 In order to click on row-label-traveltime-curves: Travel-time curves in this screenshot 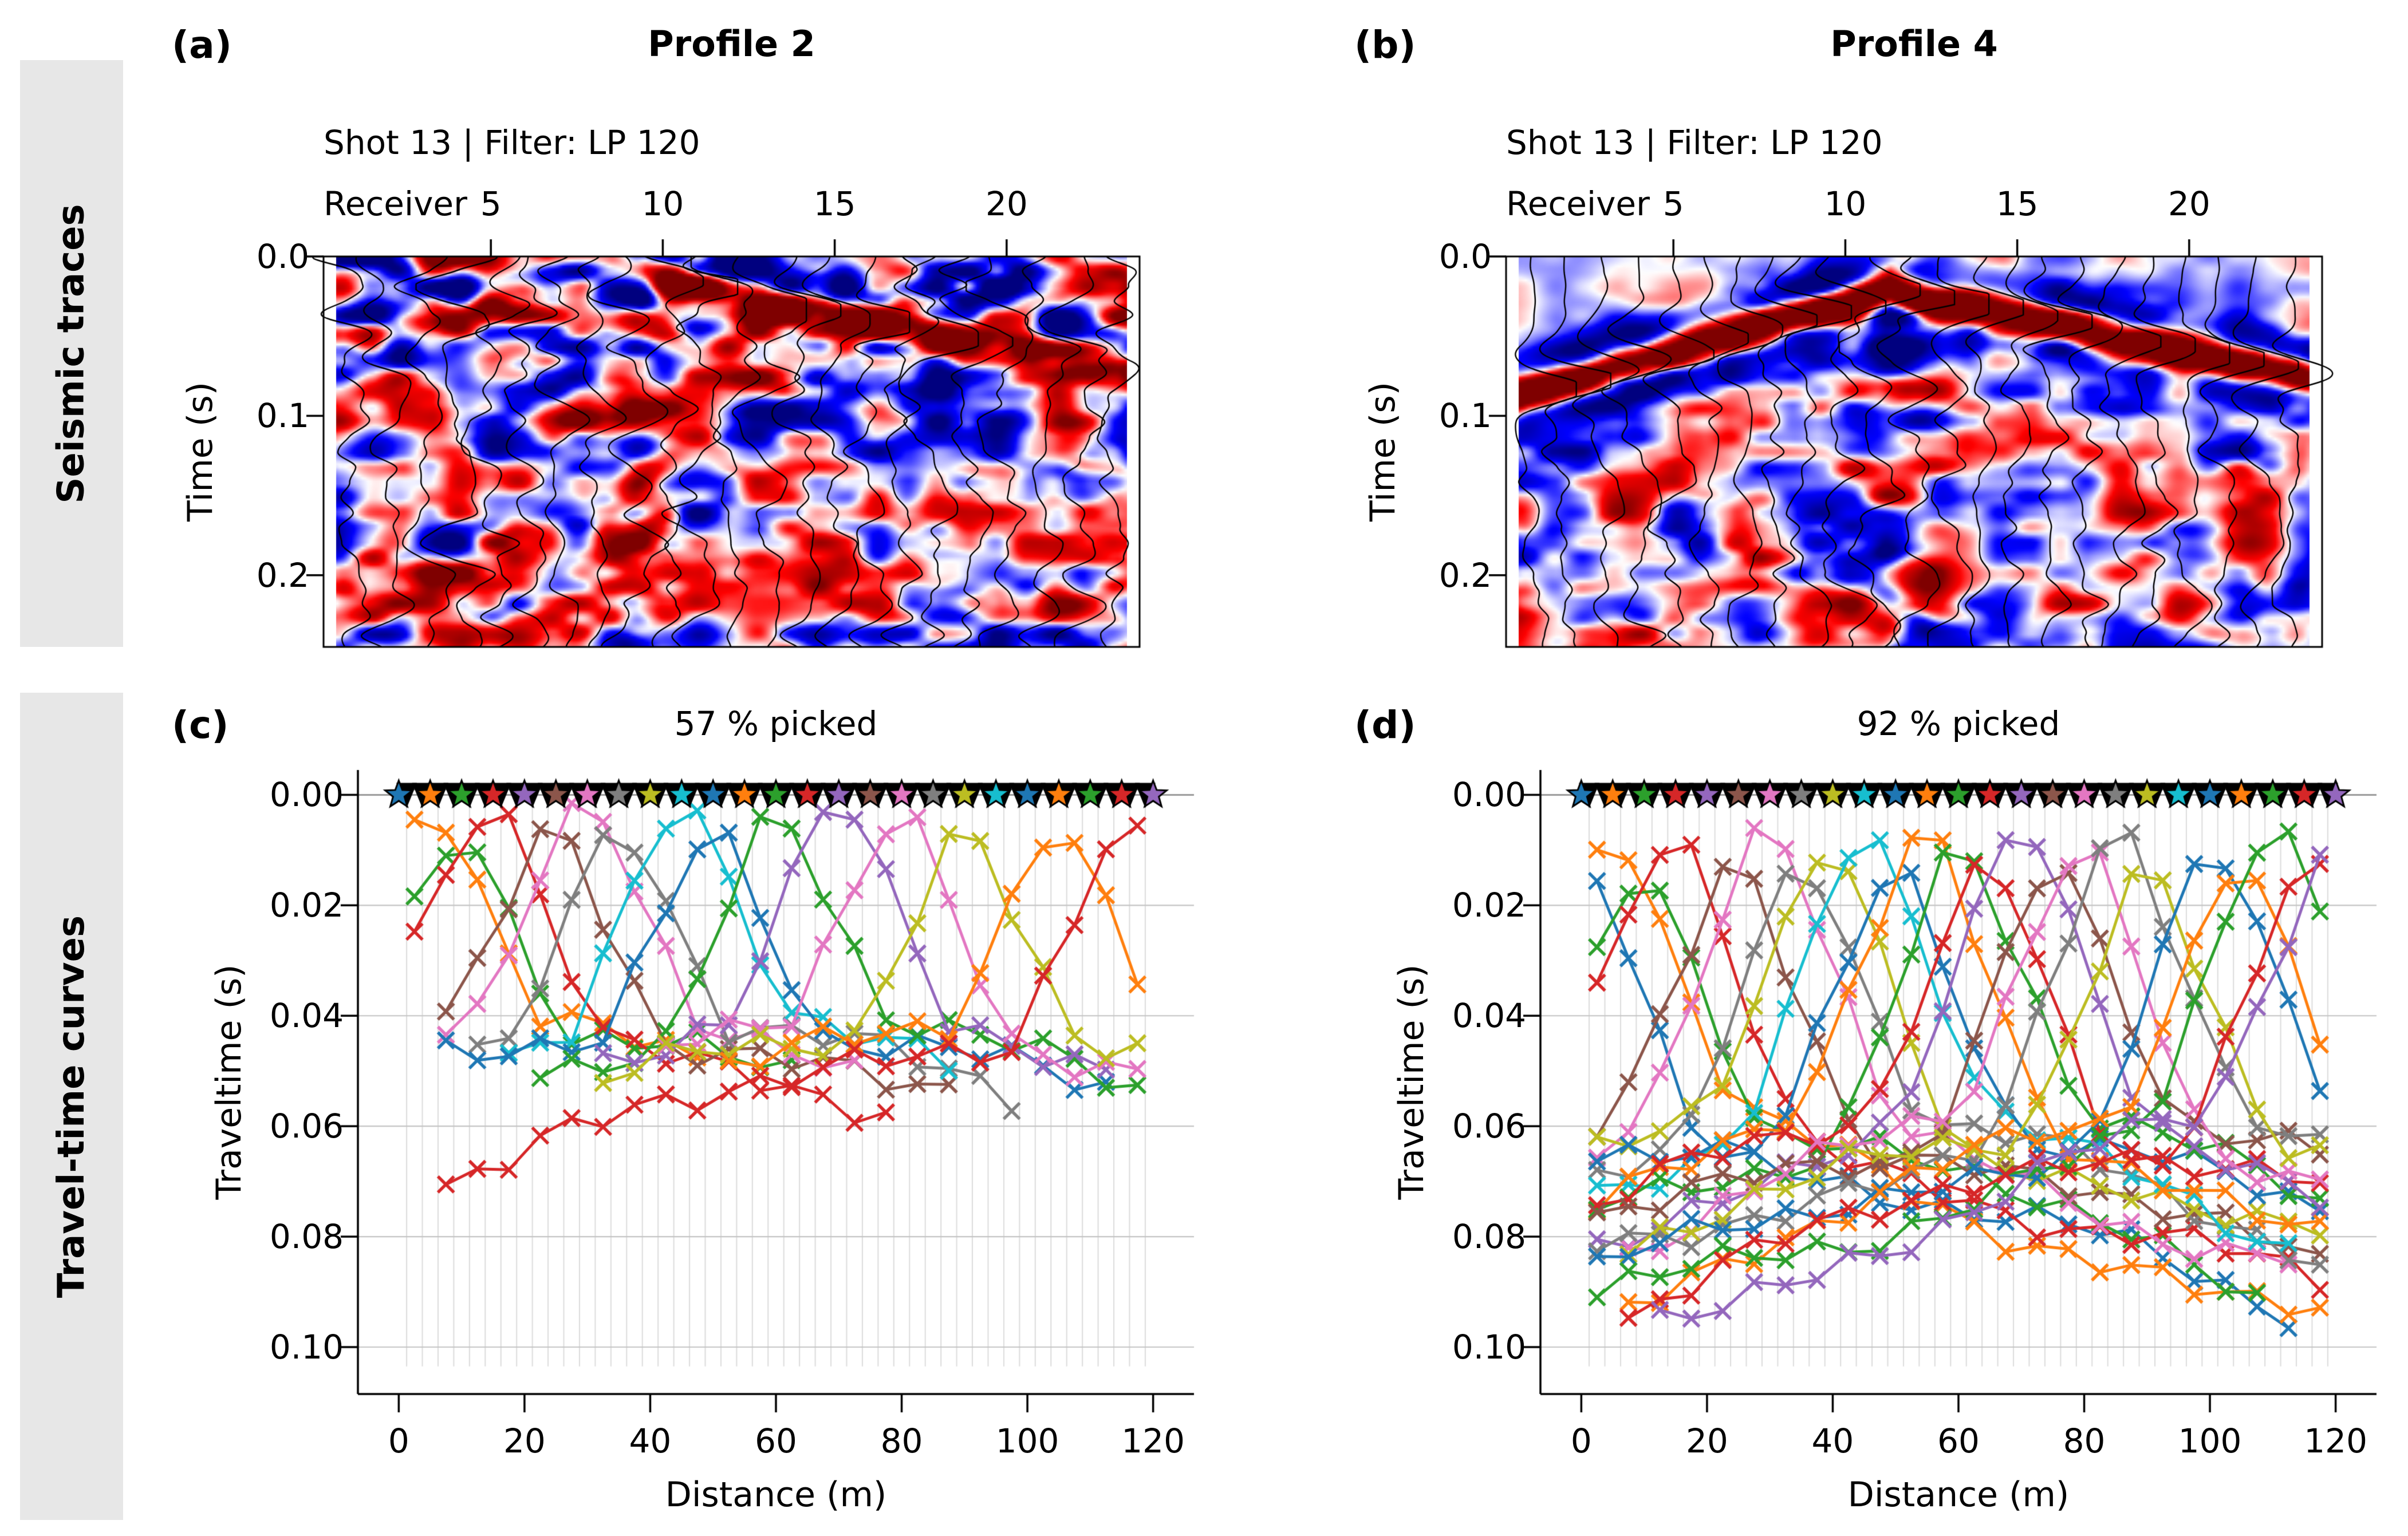, I will do `click(72, 1106)`.